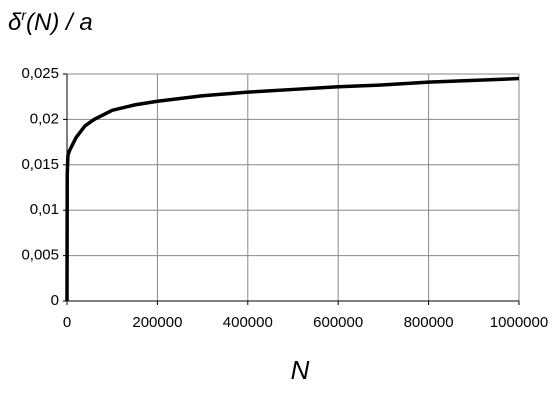 Image resolution: width=554 pixels, height=397 pixels. Describe the element at coordinates (248, 322) in the screenshot. I see `x-tick-label: 400000` at that location.